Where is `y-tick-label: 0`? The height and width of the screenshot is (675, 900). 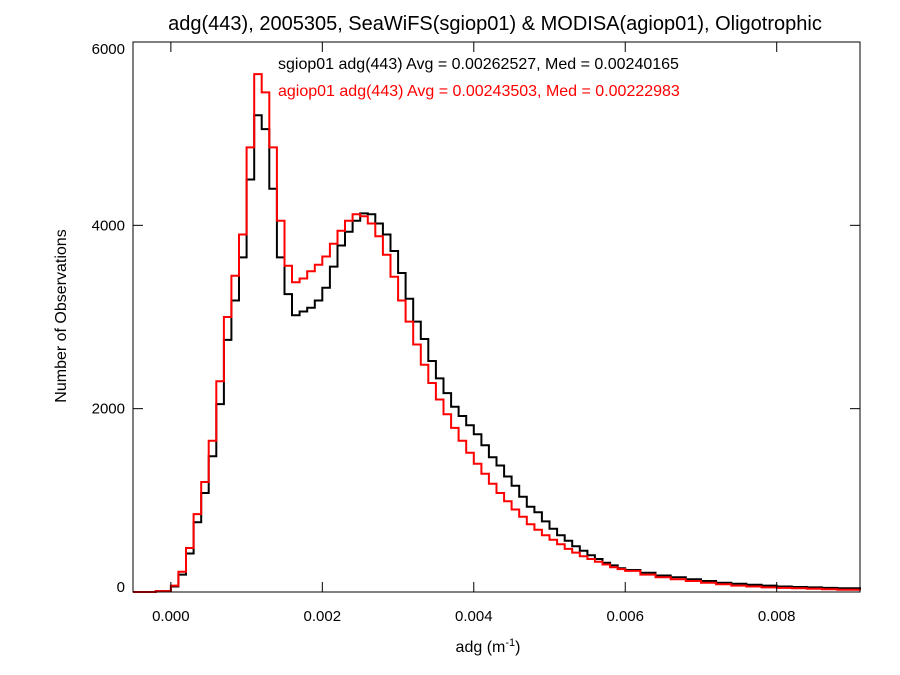
y-tick-label: 0 is located at coordinates (121, 587).